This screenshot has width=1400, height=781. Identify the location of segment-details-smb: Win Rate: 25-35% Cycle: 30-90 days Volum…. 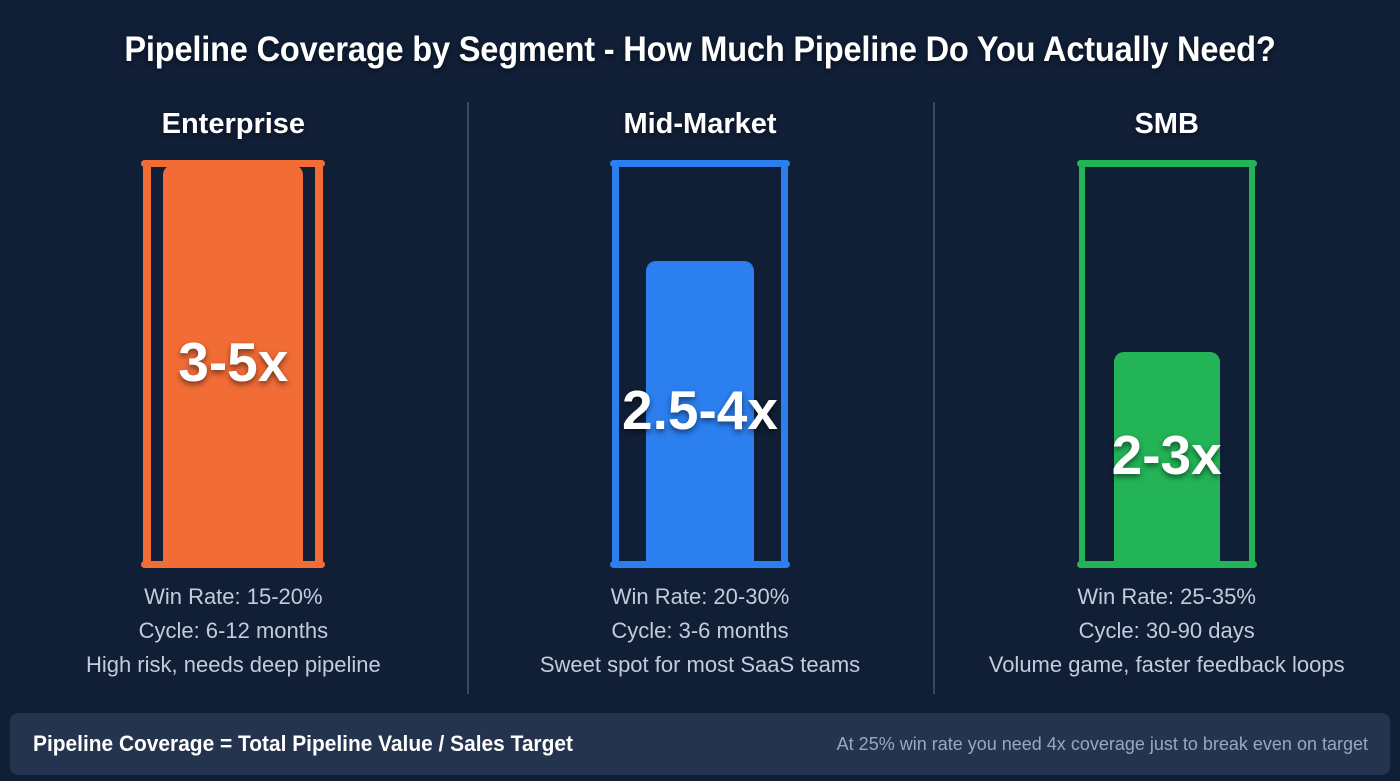
(1166, 631).